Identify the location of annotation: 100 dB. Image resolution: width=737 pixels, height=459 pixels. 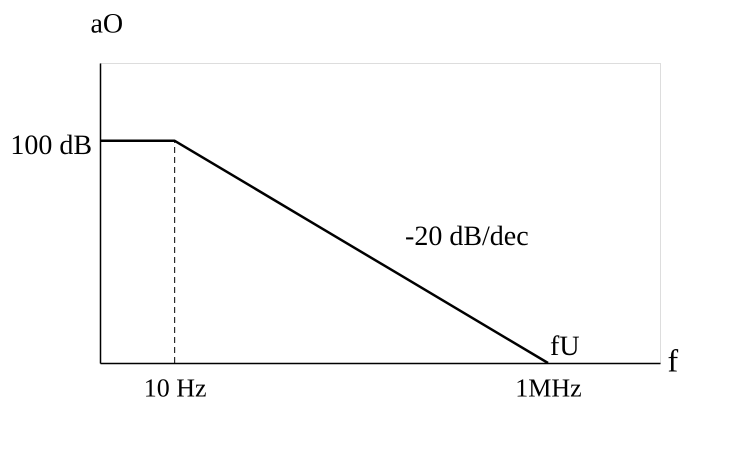
(51, 145).